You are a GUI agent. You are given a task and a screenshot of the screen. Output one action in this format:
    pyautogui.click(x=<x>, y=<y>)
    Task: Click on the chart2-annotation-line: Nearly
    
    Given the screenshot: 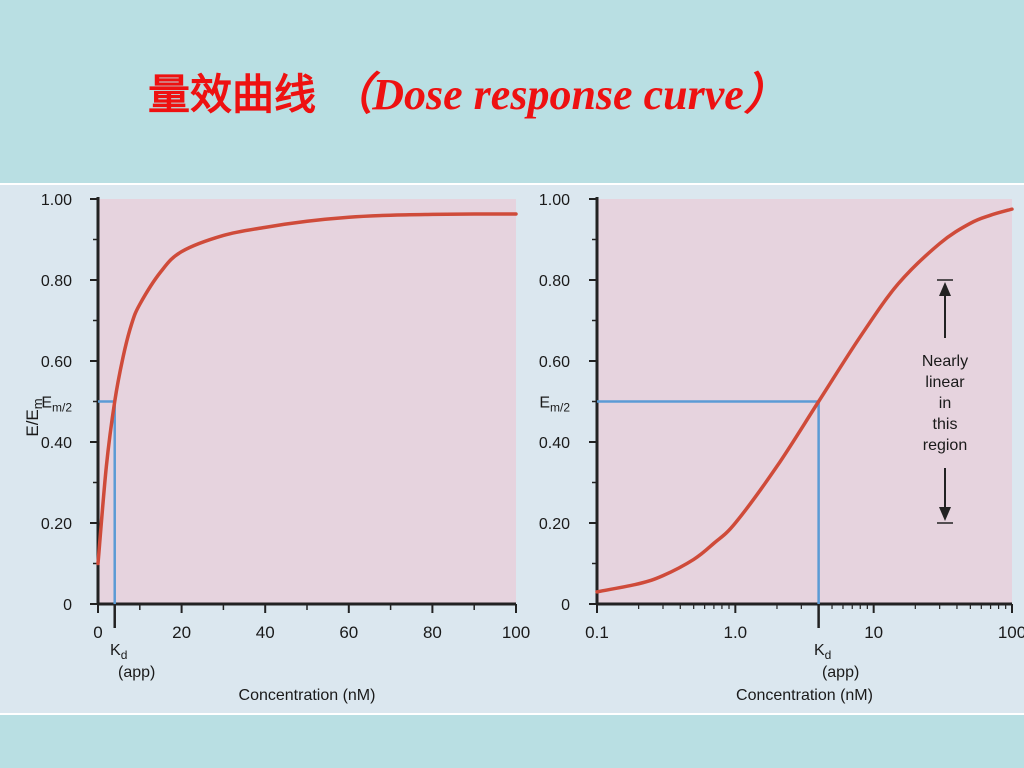 What is the action you would take?
    pyautogui.click(x=945, y=361)
    